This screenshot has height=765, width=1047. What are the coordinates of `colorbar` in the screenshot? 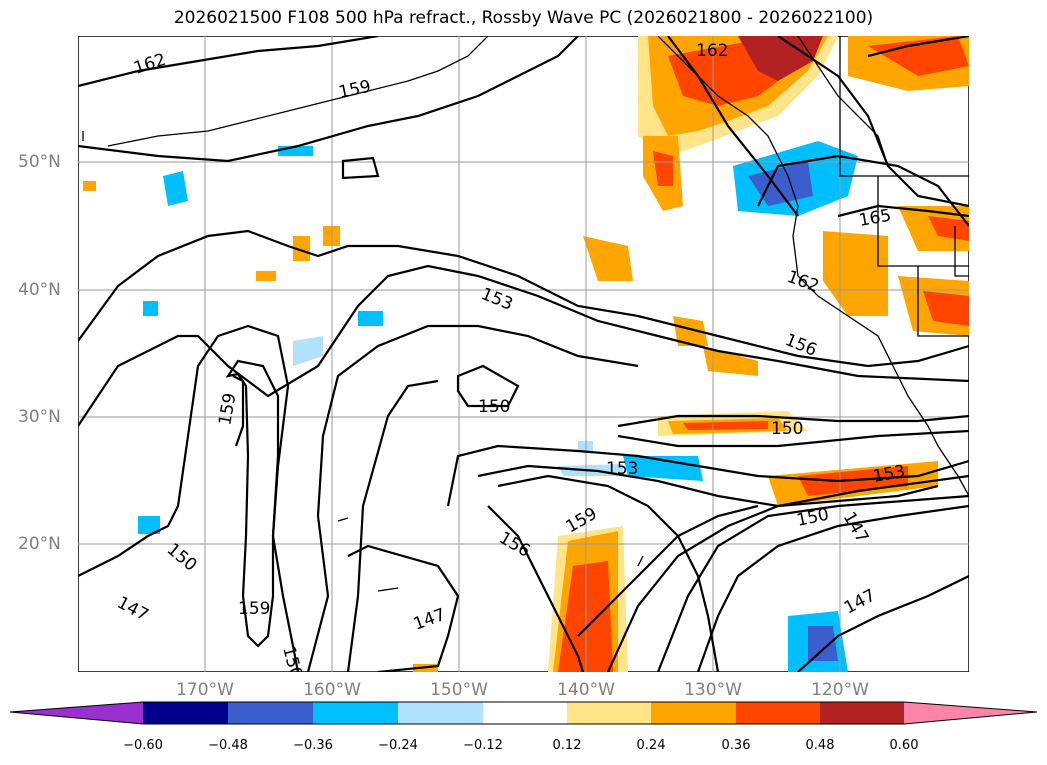 It's located at (523, 713).